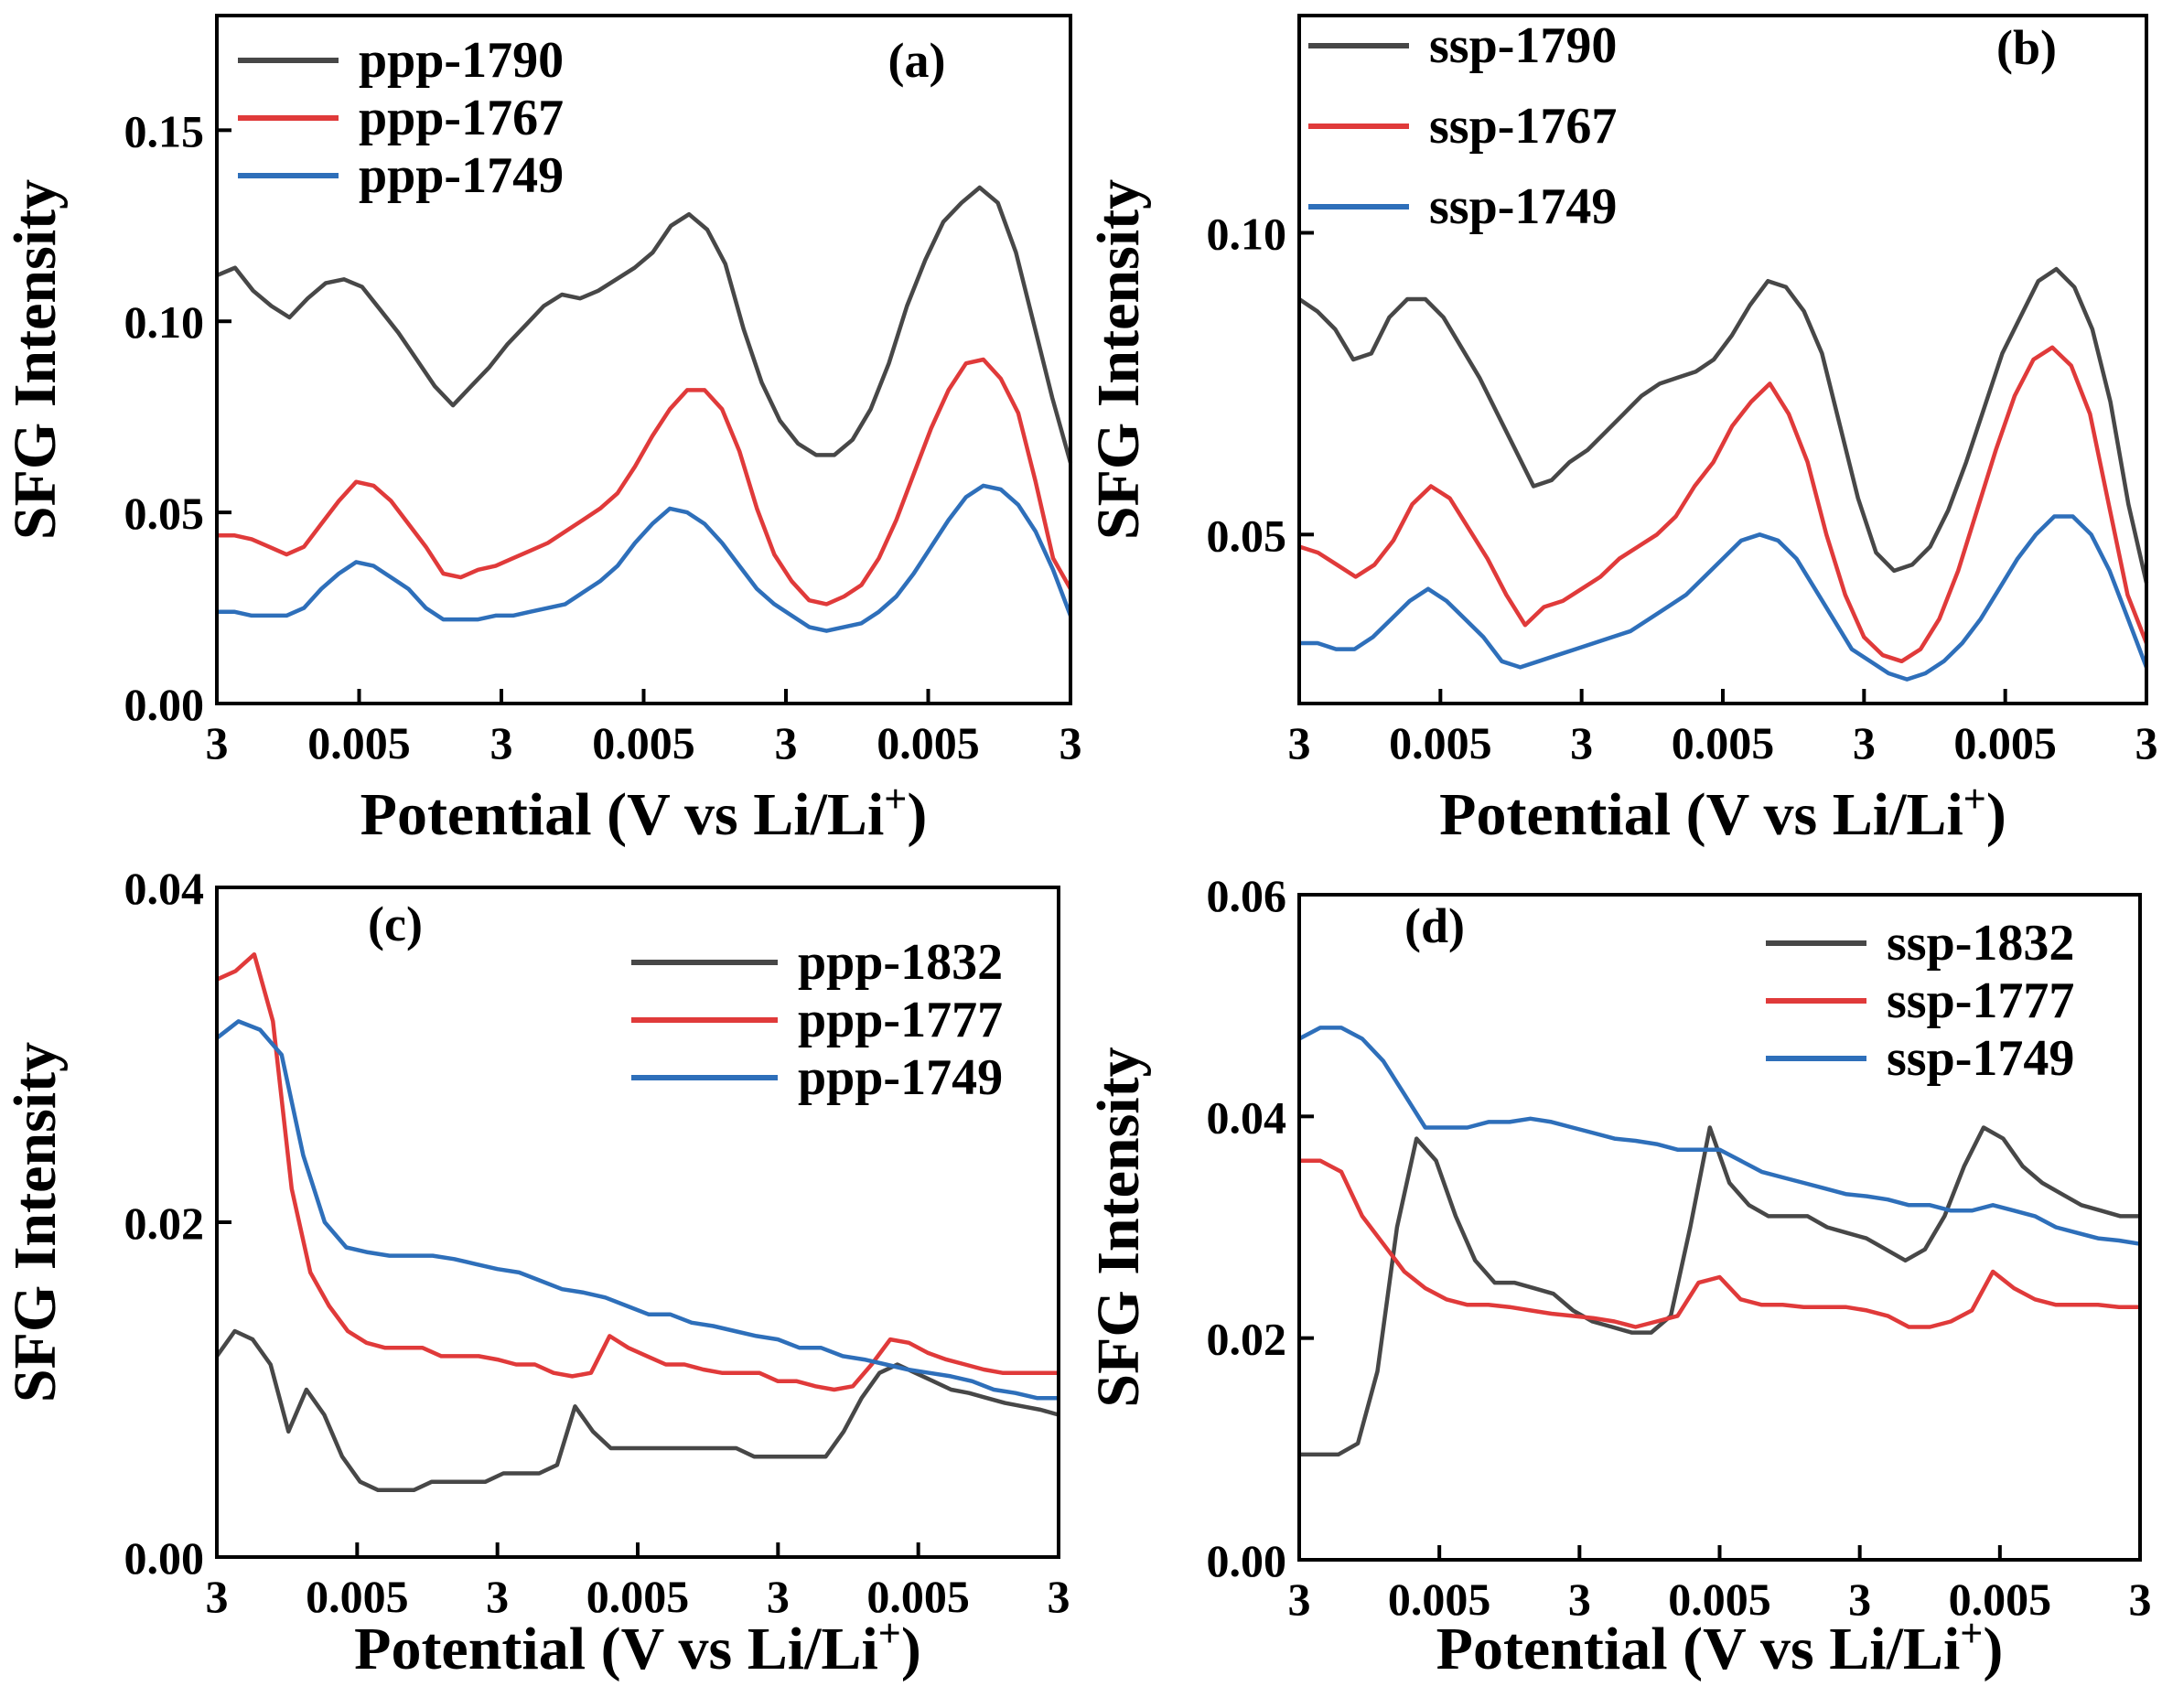 This screenshot has height=1708, width=2162. Describe the element at coordinates (1435, 925) in the screenshot. I see `panel-label: (d)` at that location.